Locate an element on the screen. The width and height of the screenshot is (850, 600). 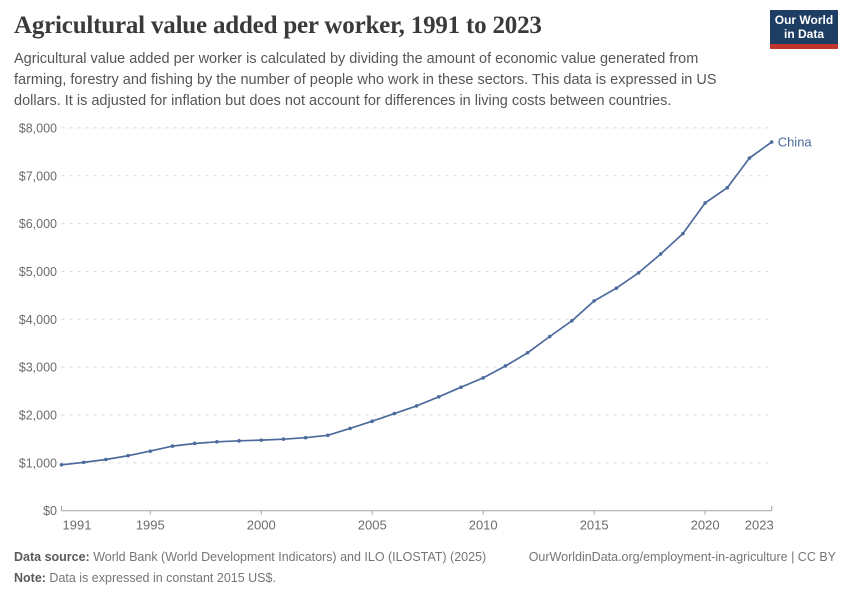
x-tick-label-1991: 1991 is located at coordinates (77, 525).